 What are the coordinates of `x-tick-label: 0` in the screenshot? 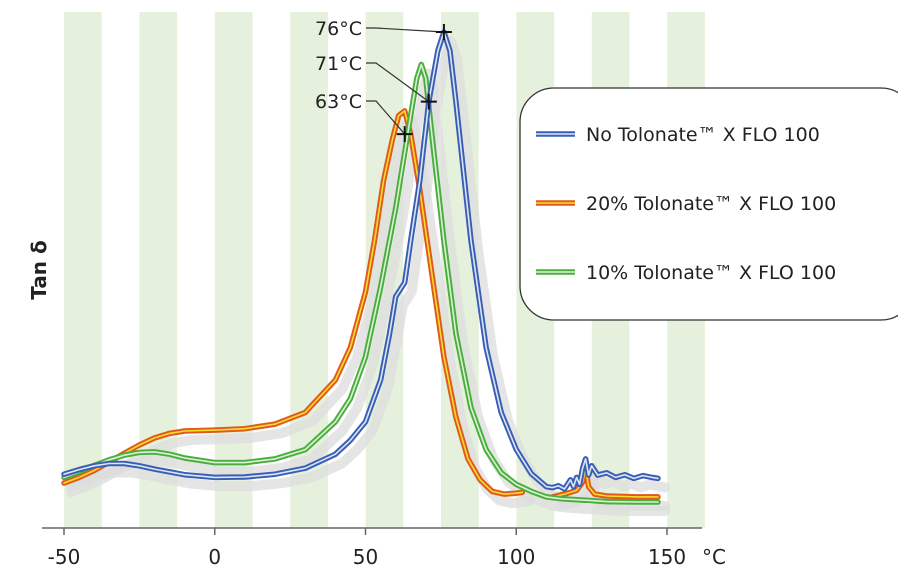 It's located at (214, 557).